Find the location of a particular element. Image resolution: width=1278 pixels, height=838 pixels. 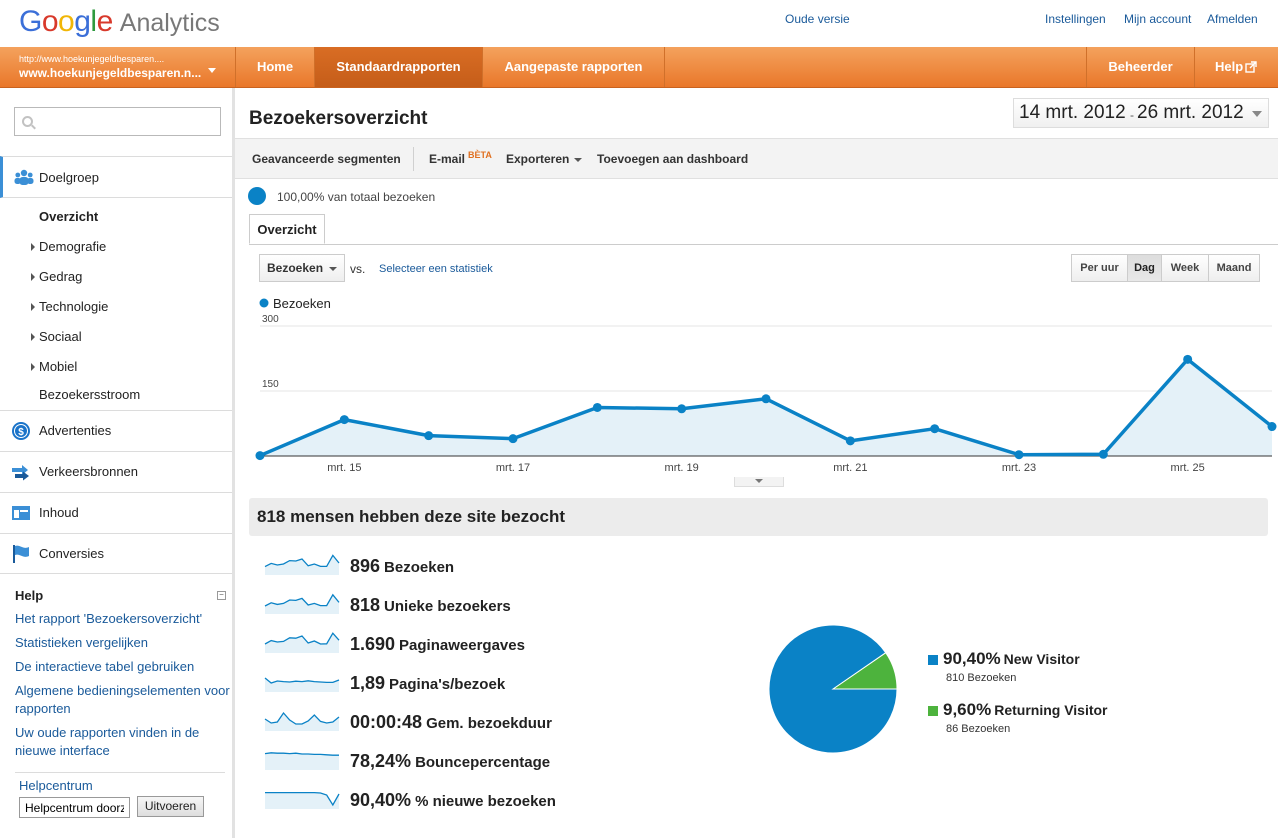

search-input is located at coordinates (128, 122).